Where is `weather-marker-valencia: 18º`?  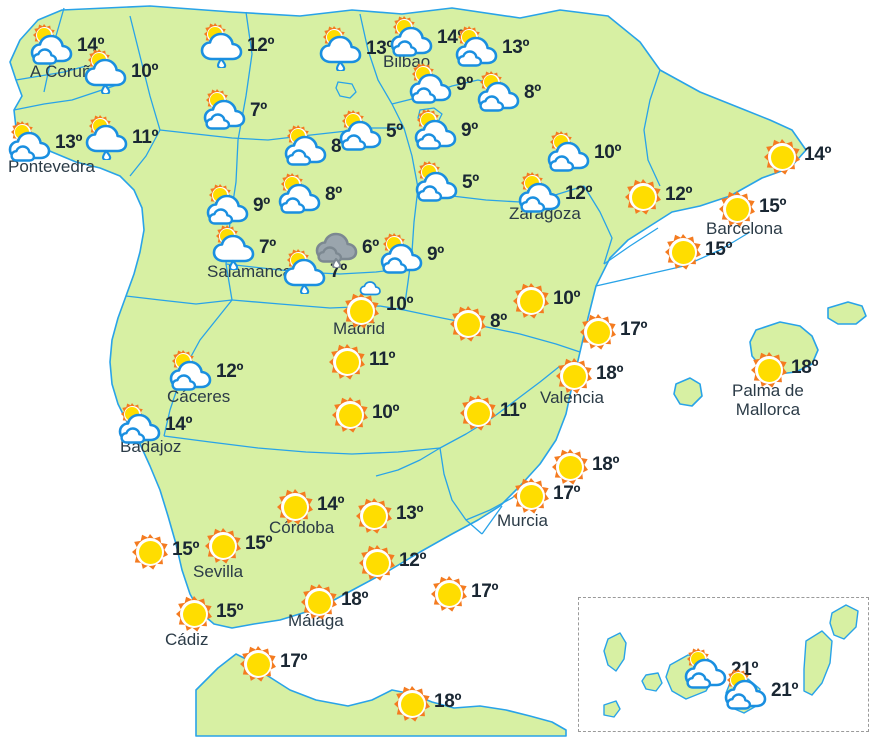 weather-marker-valencia: 18º is located at coordinates (586, 374).